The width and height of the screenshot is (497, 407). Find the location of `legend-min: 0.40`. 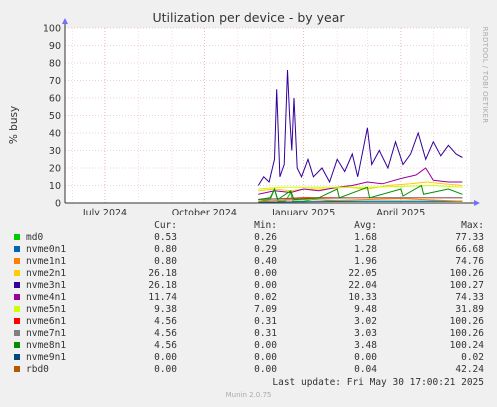

legend-min: 0.40 is located at coordinates (265, 261).